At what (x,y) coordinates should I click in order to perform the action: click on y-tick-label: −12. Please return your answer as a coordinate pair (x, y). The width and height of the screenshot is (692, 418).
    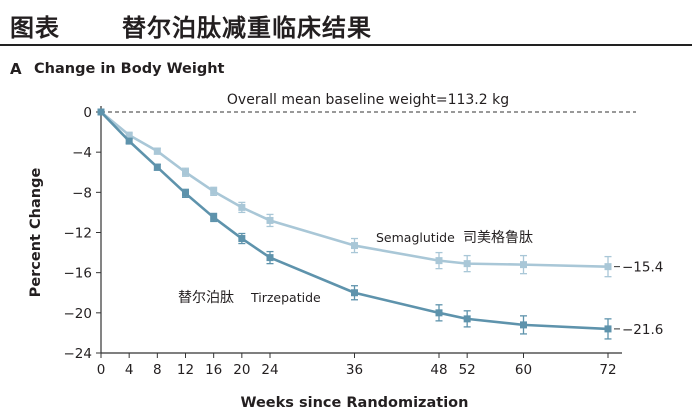
    Looking at the image, I should click on (78, 234).